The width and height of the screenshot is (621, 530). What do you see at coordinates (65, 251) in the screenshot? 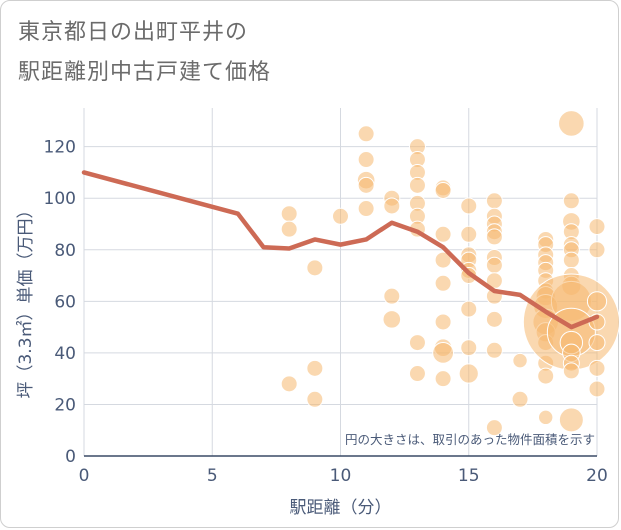
I see `y-tick-label: 80` at bounding box center [65, 251].